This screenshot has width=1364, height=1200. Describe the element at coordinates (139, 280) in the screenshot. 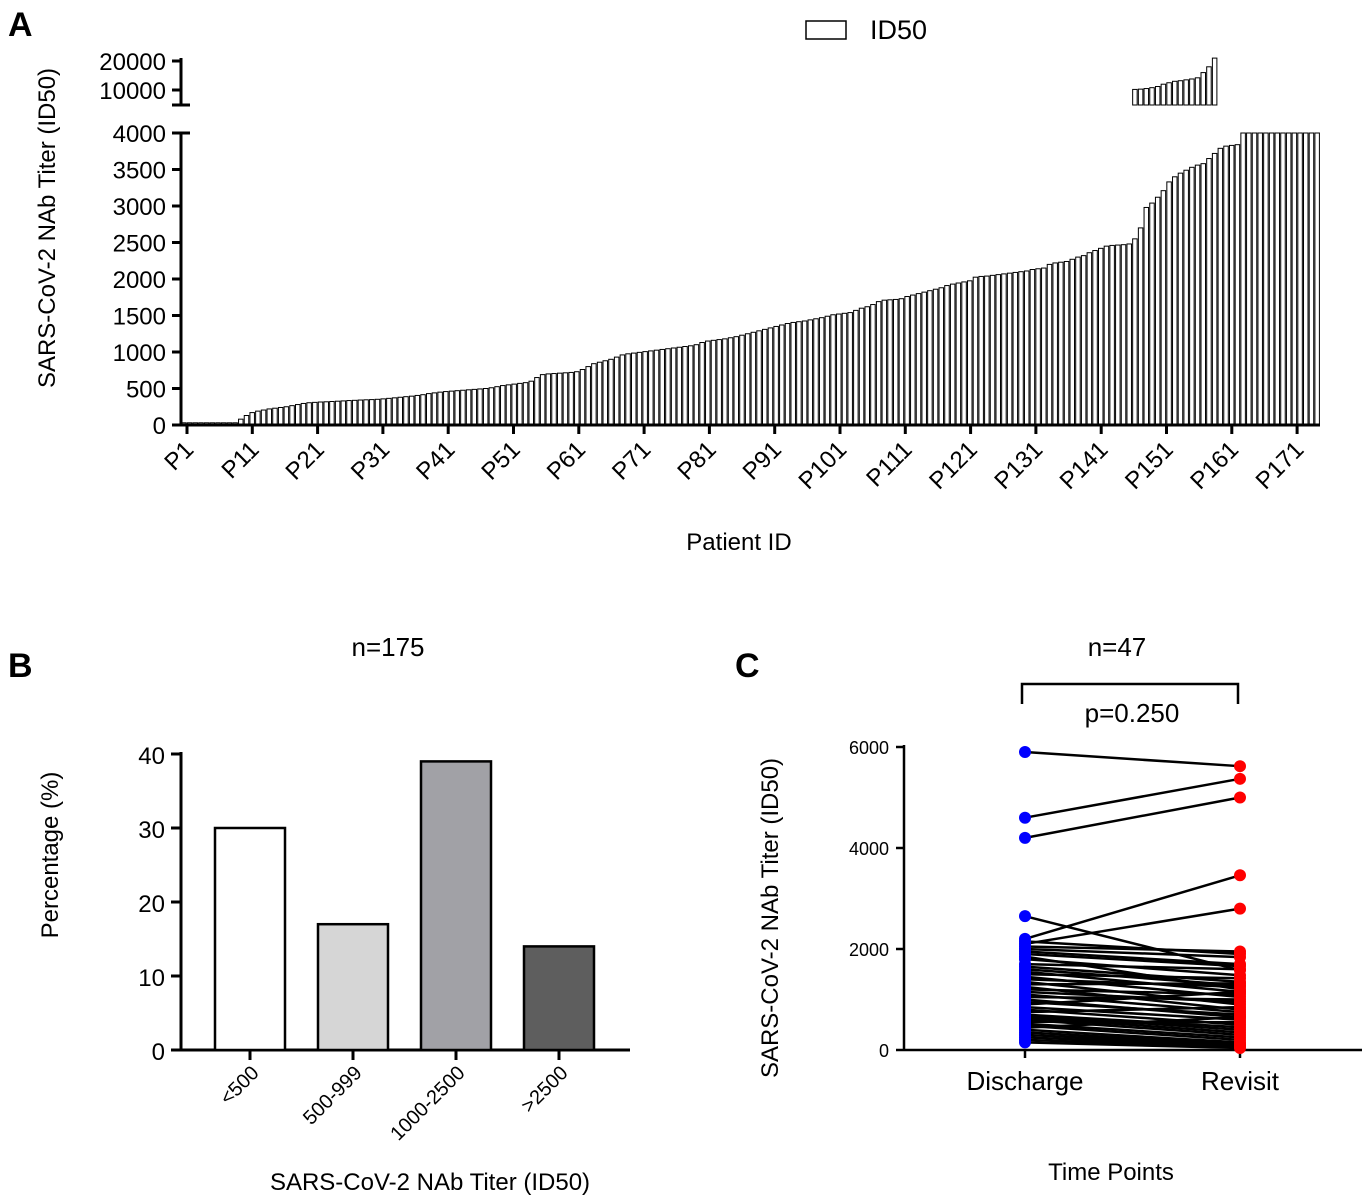

I see `y-tick-label: 2000` at that location.